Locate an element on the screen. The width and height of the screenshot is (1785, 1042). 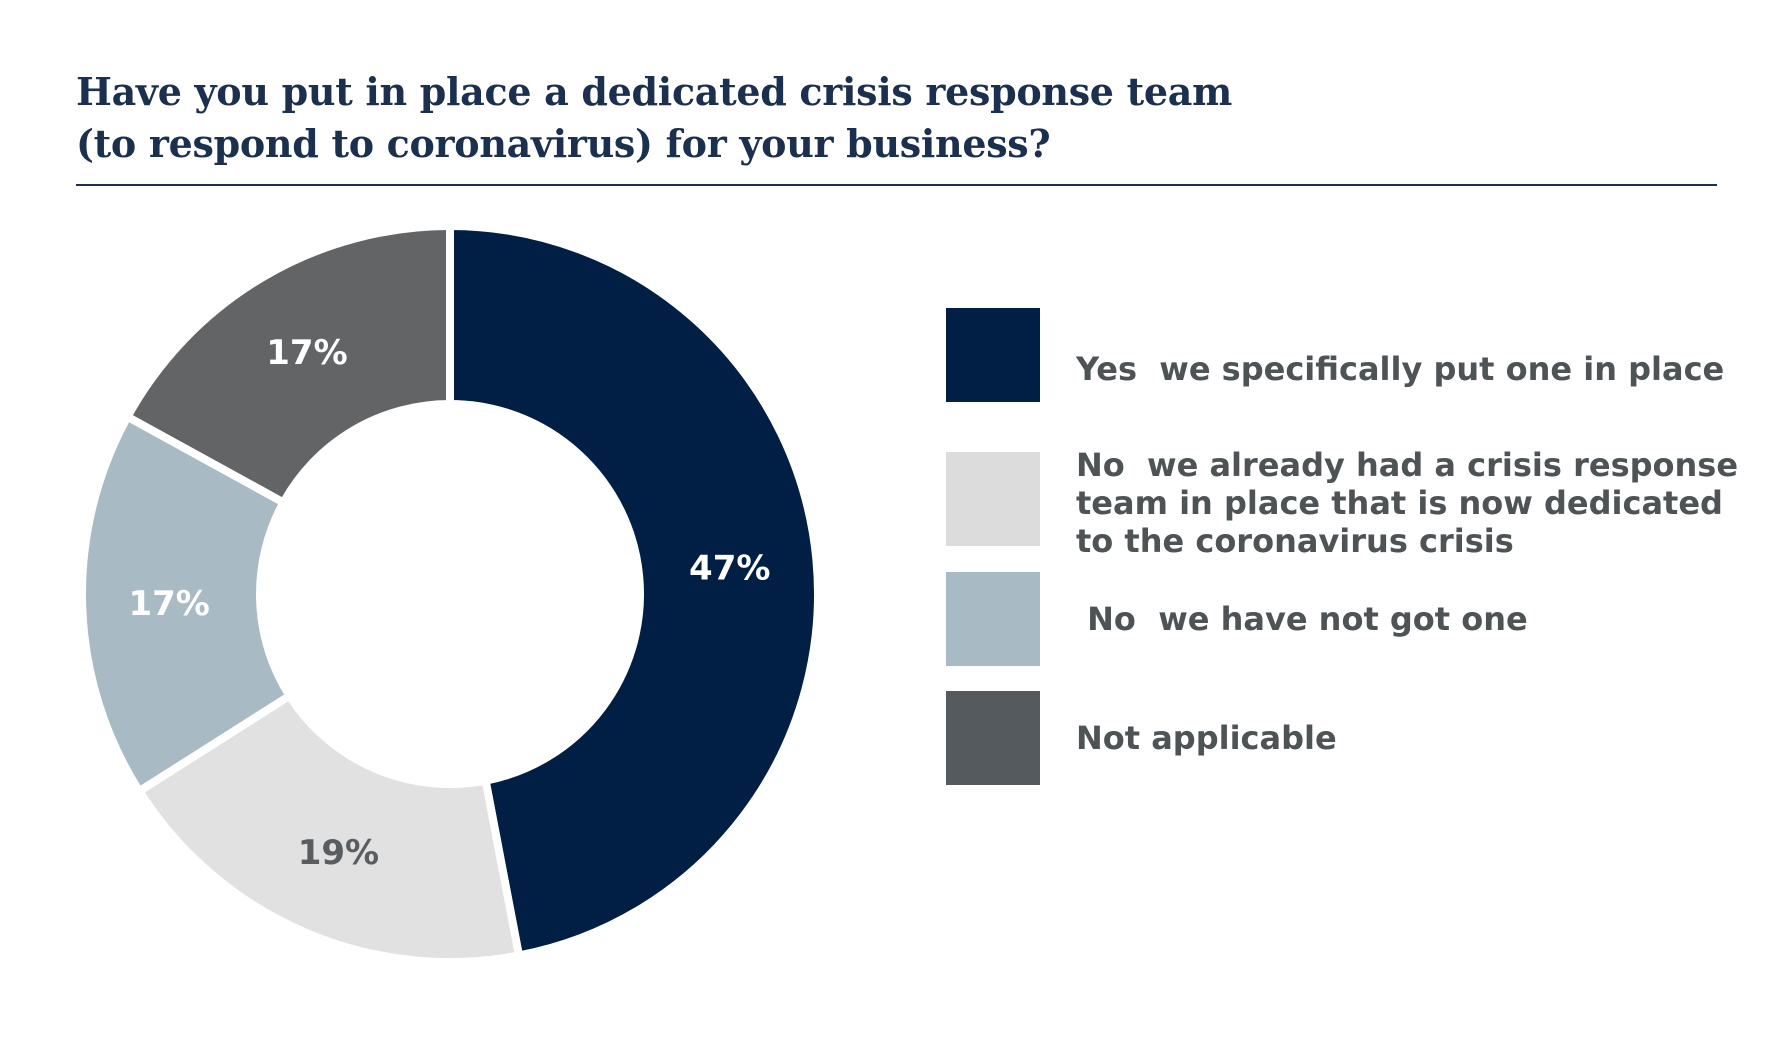
donut-slice-not-applicable is located at coordinates (288, 364).